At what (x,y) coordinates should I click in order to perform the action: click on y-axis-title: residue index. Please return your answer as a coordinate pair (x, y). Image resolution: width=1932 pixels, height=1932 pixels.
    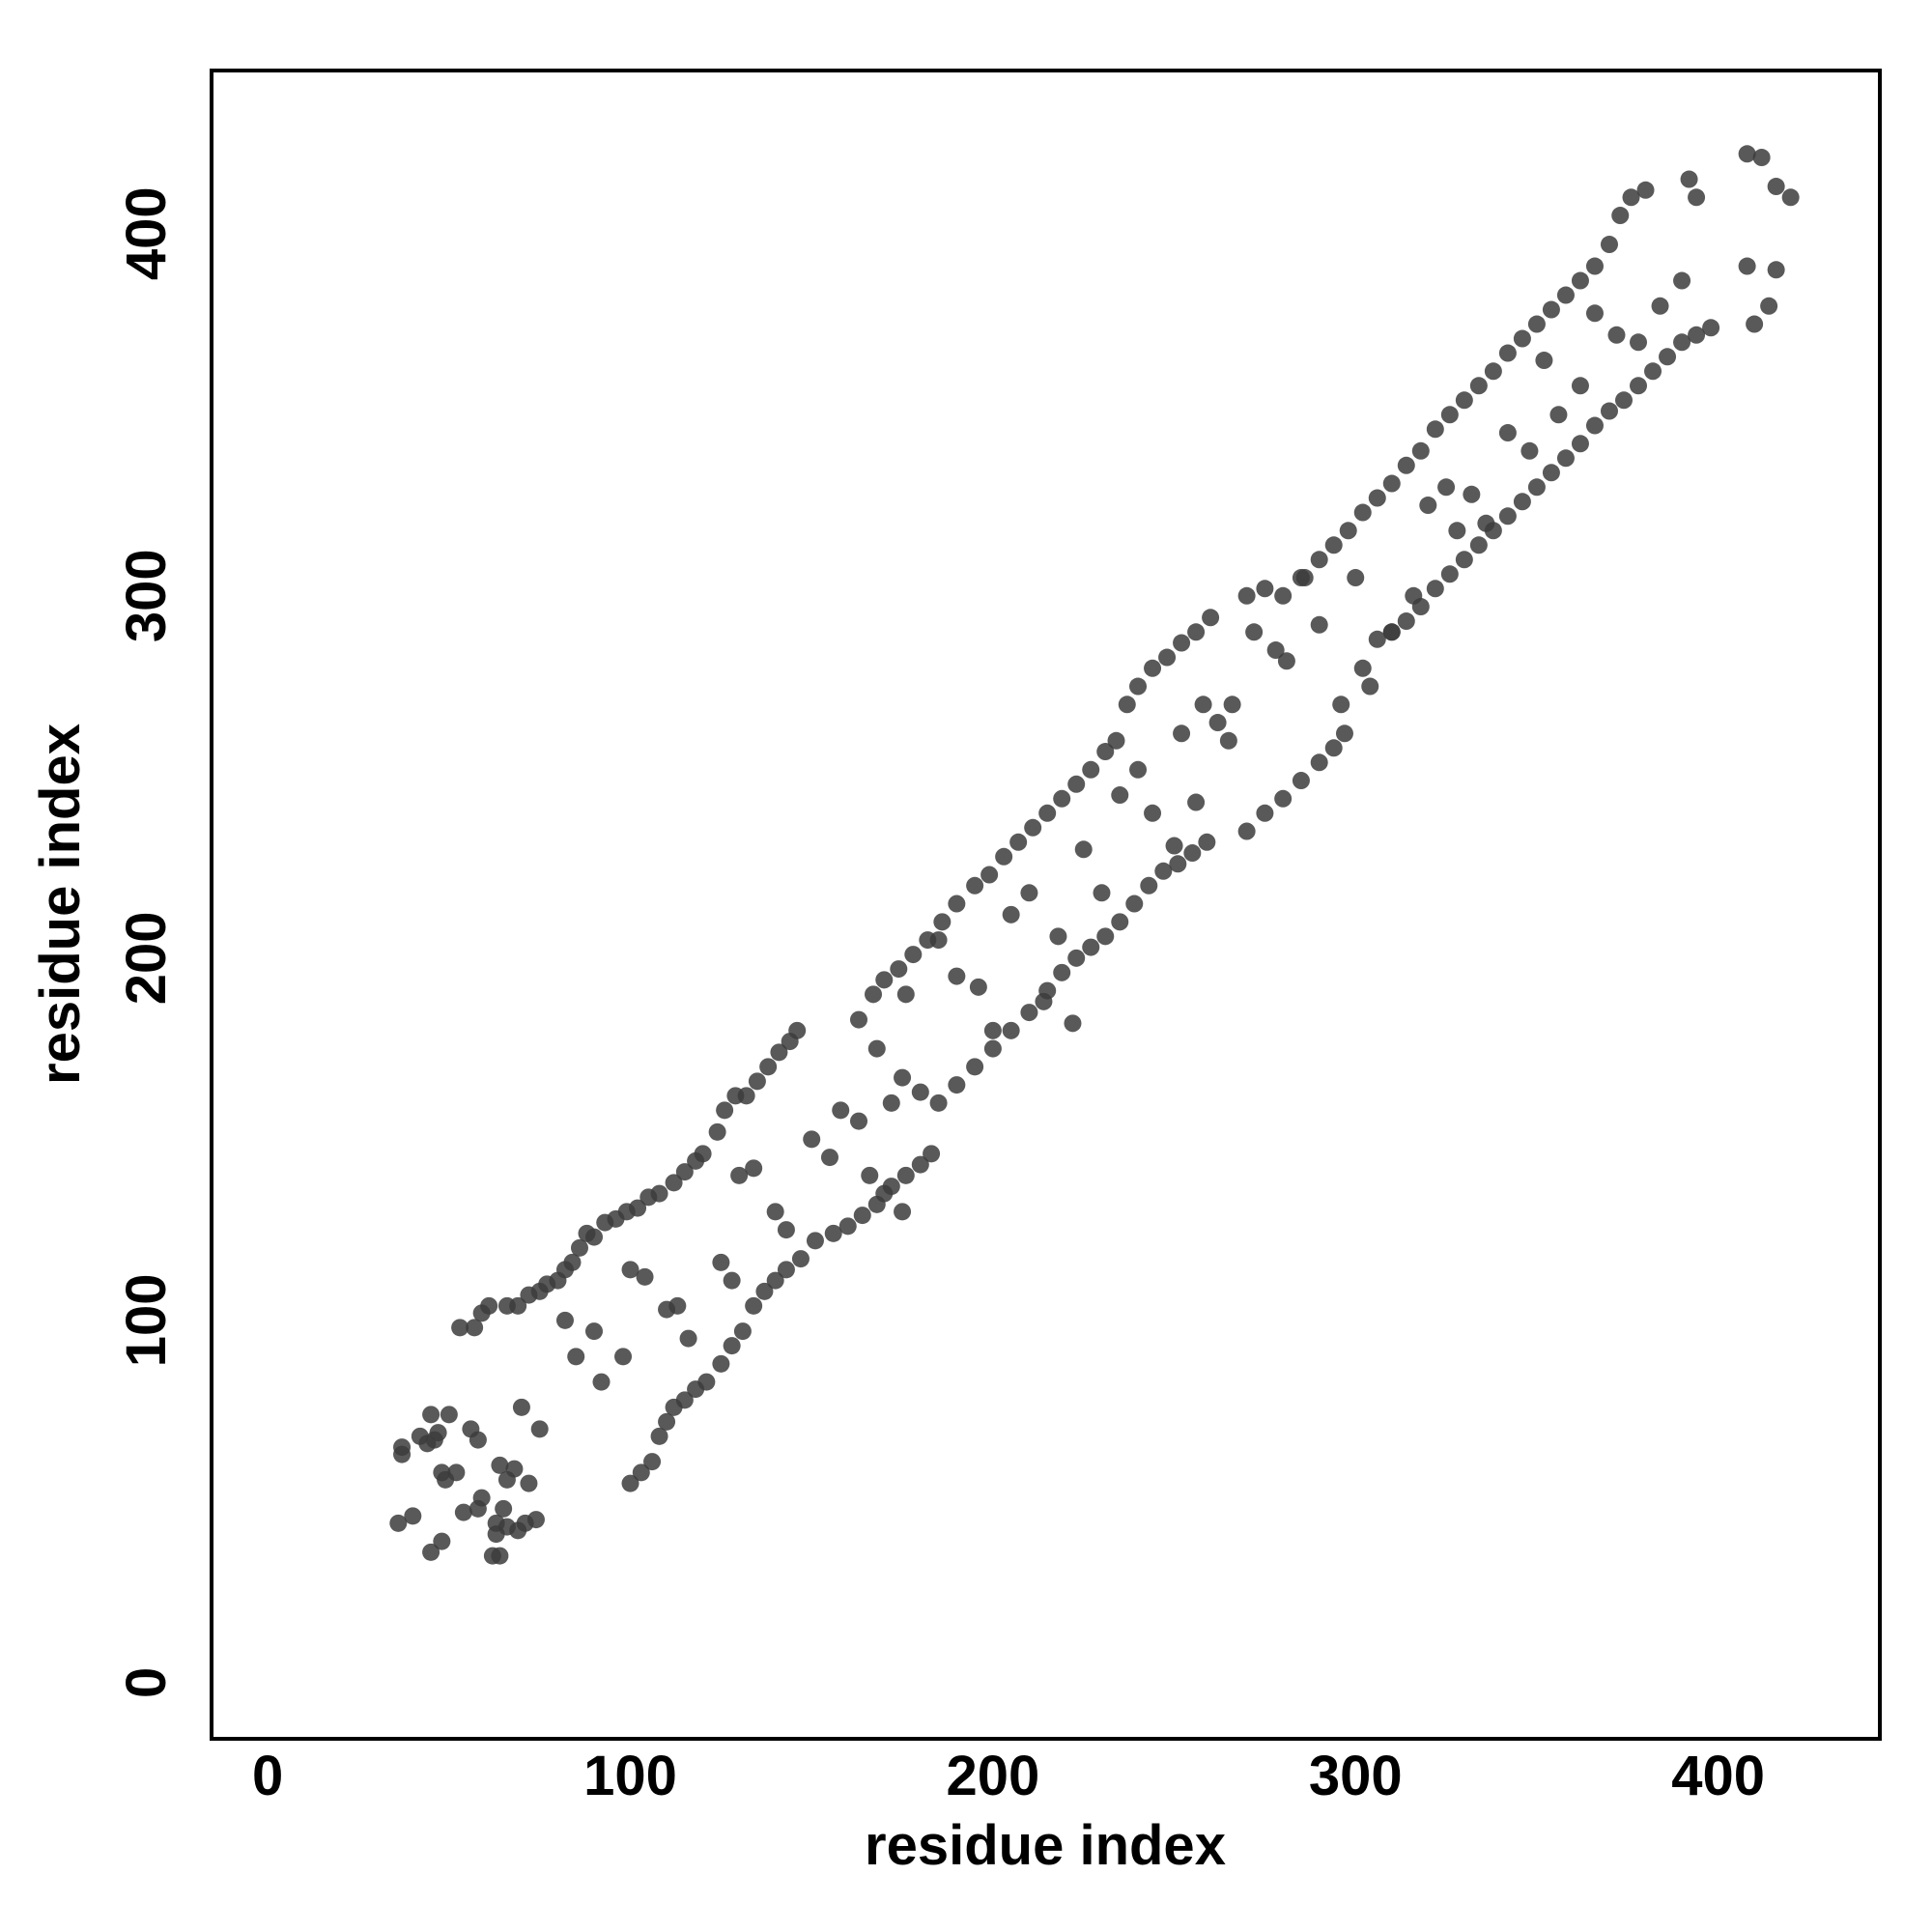
    Looking at the image, I should click on (60, 904).